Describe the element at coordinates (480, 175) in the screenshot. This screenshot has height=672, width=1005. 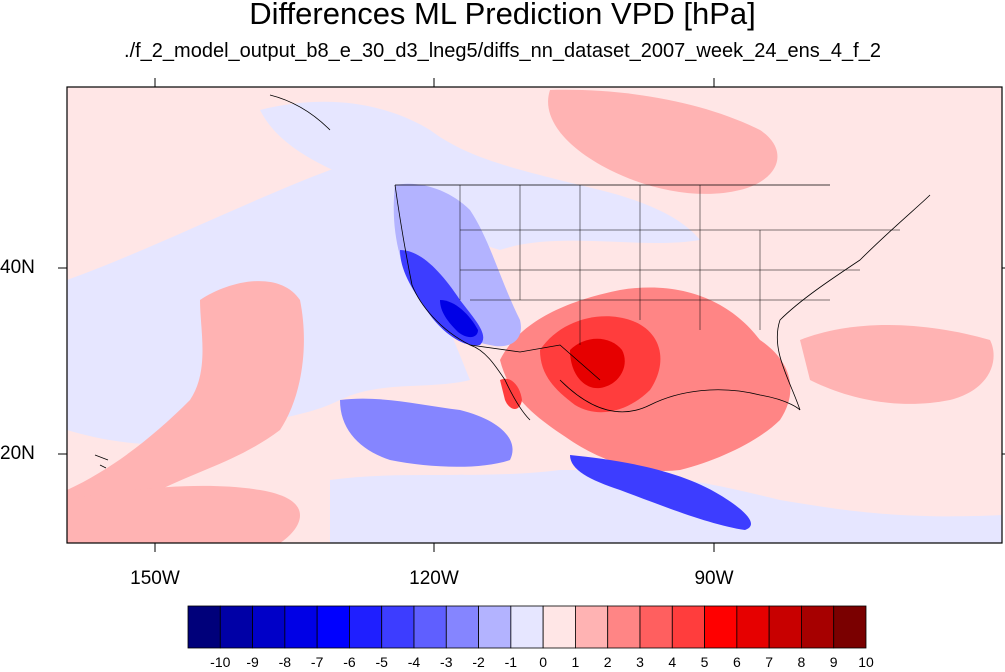
I see `field-light-blue-north` at that location.